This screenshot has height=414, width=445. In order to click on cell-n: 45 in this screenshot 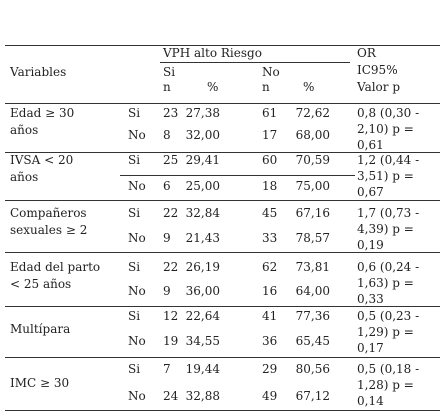, I will do `click(270, 213)`.